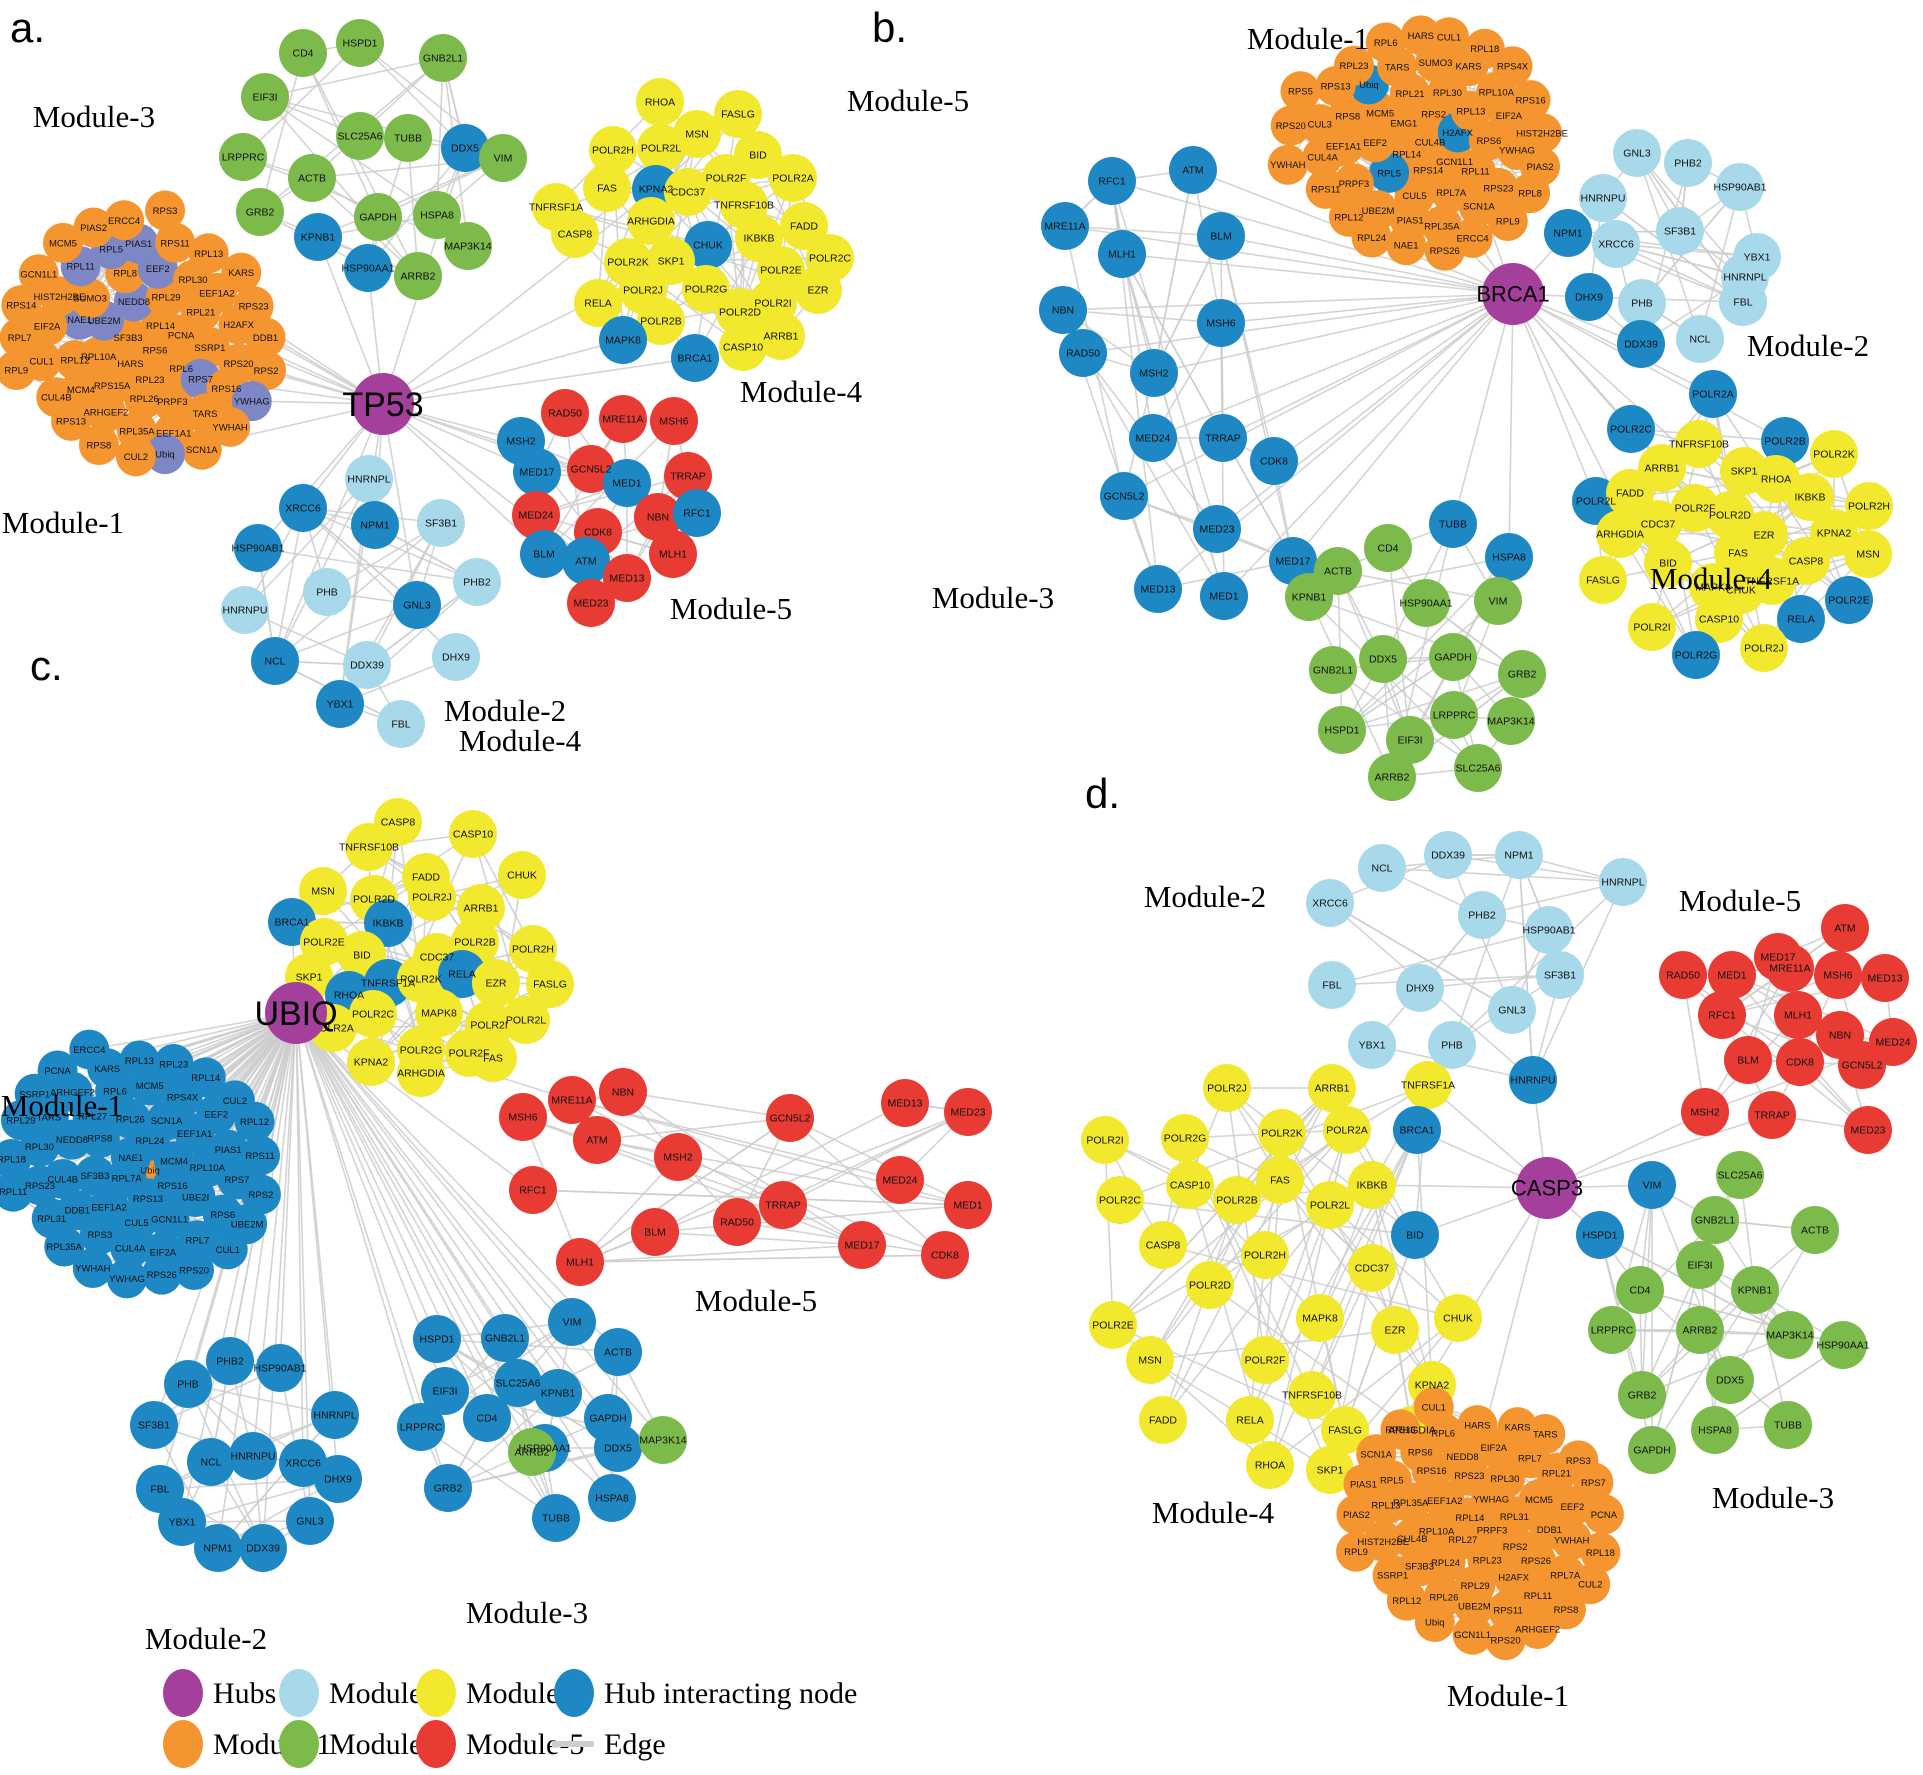  Describe the element at coordinates (1453, 657) in the screenshot. I see `node-GAPDH` at that location.